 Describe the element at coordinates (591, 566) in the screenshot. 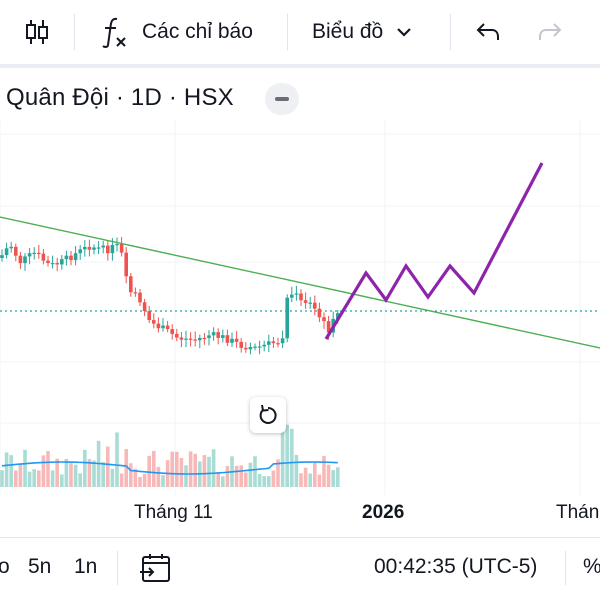

I see `percent-scale-button: %` at that location.